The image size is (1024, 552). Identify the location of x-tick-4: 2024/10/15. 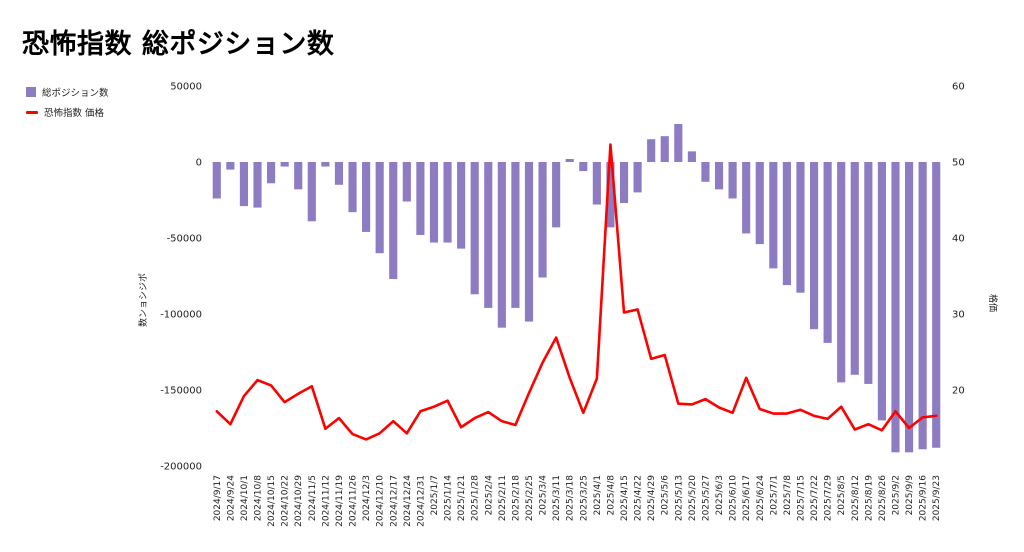
(272, 501).